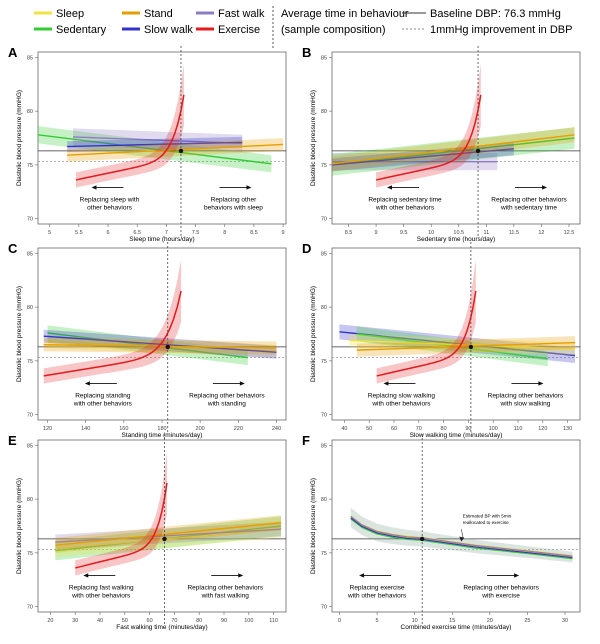  What do you see at coordinates (402, 395) in the screenshot?
I see `left-caption: Replacing slow walking` at bounding box center [402, 395].